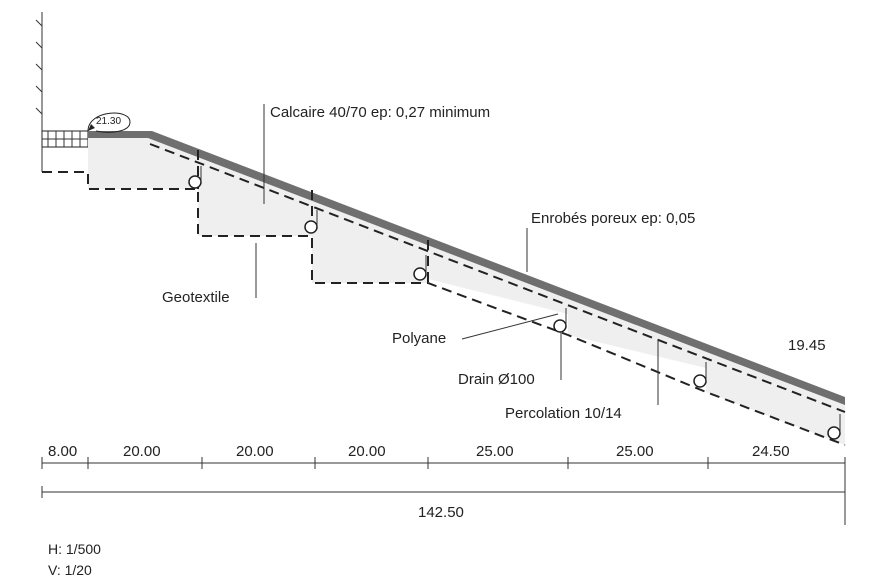  I want to click on segment-dimension-line, so click(443, 463).